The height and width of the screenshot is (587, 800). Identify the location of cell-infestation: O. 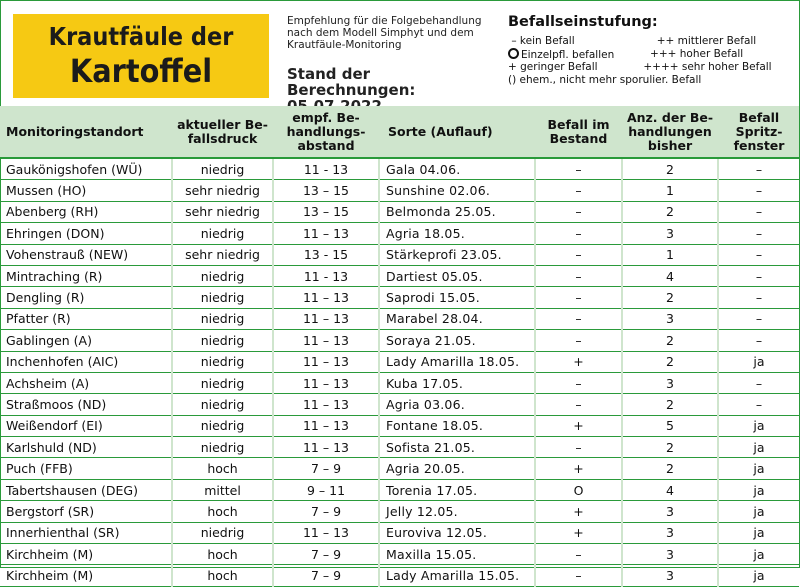
(578, 490).